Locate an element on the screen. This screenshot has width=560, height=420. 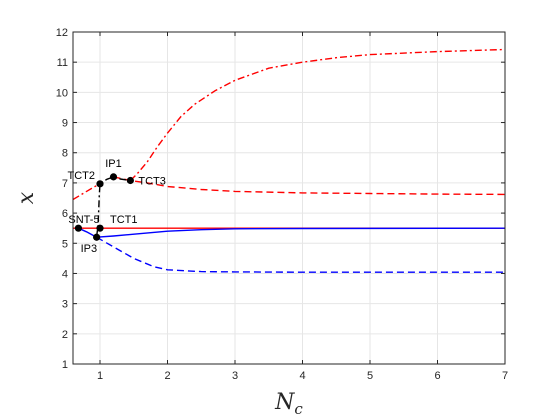
point-marker-tct3 is located at coordinates (130, 180).